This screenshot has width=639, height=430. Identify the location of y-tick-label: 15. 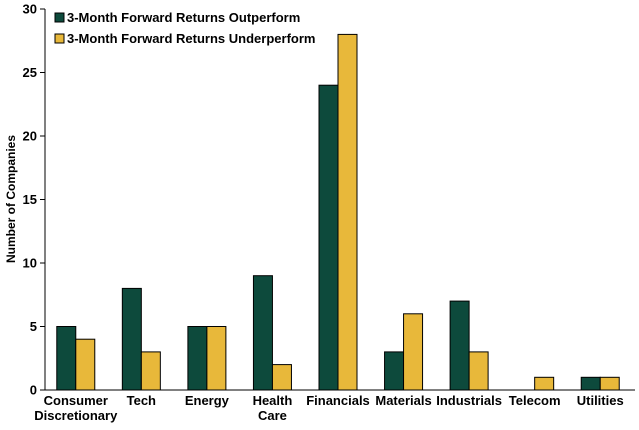
(30, 199).